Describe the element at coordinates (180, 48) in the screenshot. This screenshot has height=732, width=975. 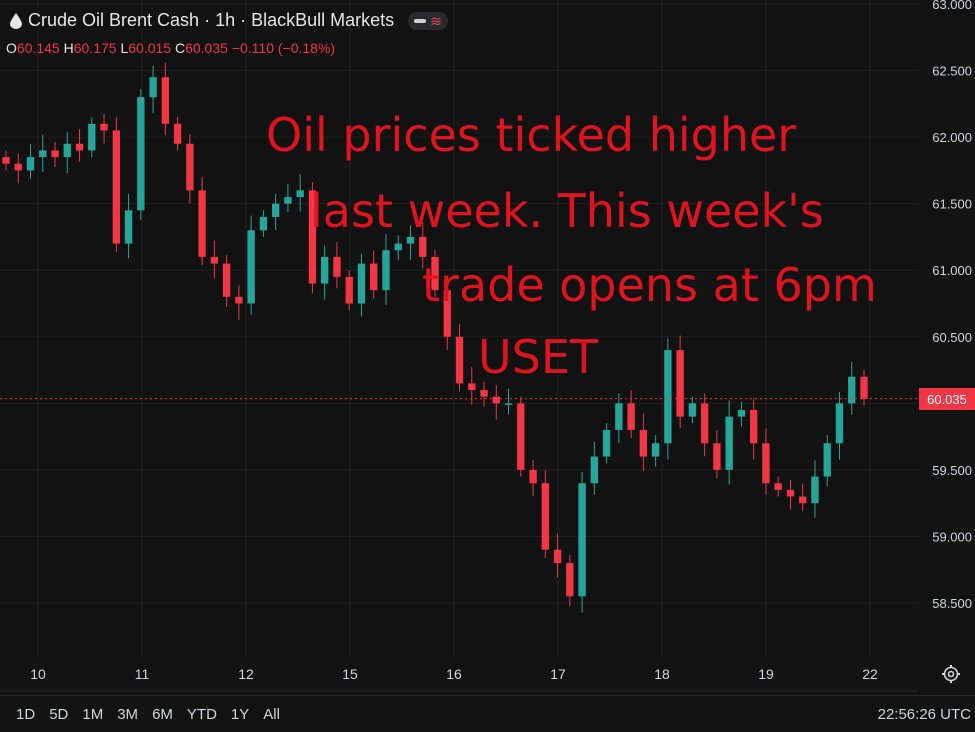
I see `close-label: C` at that location.